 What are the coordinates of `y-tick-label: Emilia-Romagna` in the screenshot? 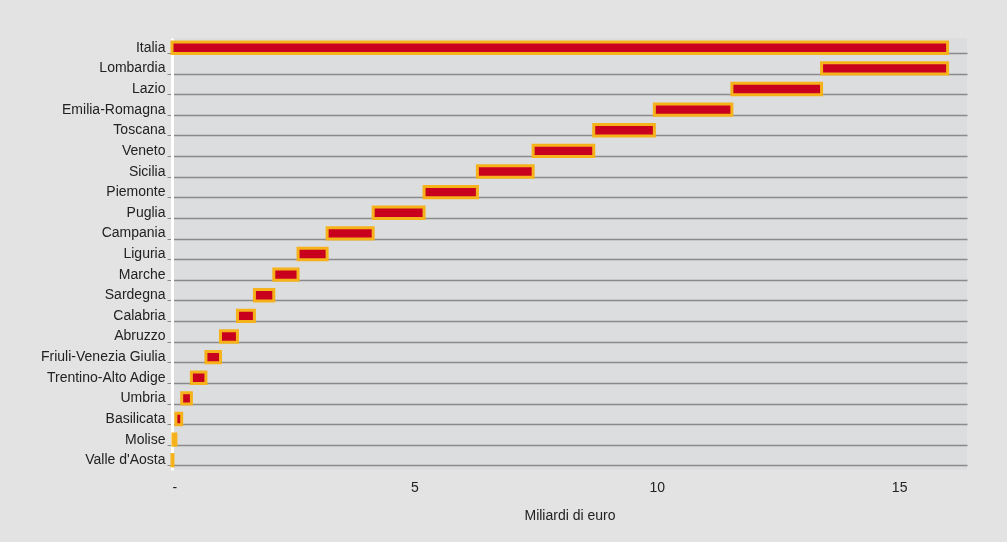 It's located at (114, 108).